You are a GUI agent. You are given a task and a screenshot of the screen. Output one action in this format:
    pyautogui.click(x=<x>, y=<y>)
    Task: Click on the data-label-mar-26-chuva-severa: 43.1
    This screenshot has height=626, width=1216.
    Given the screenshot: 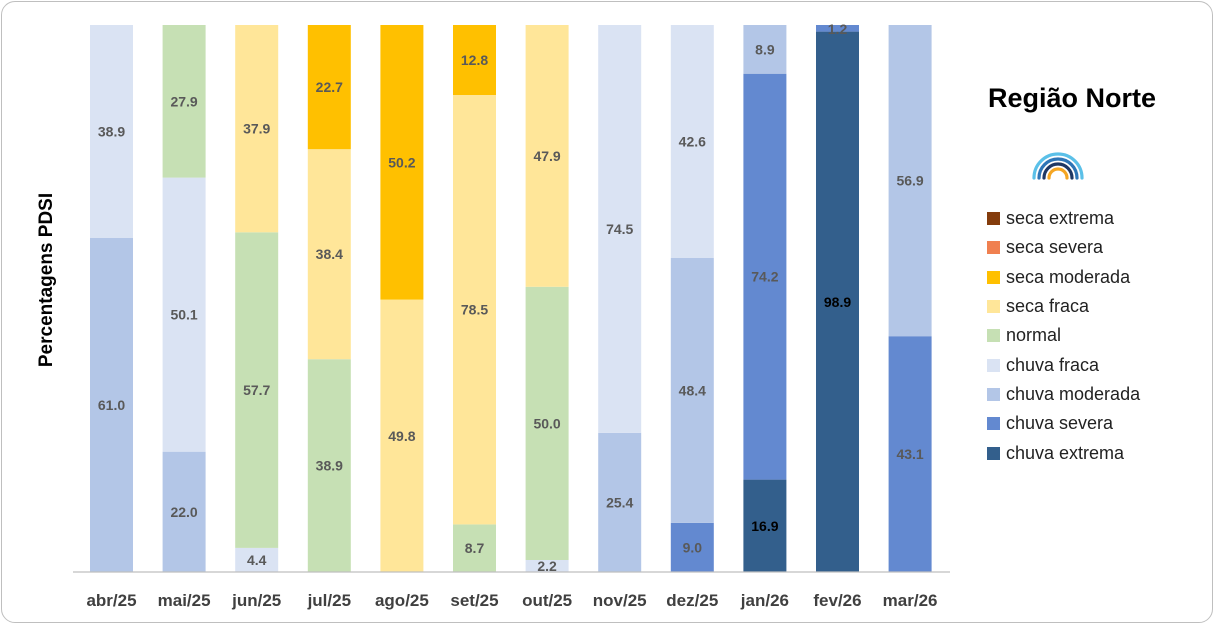 What is the action you would take?
    pyautogui.click(x=909, y=454)
    